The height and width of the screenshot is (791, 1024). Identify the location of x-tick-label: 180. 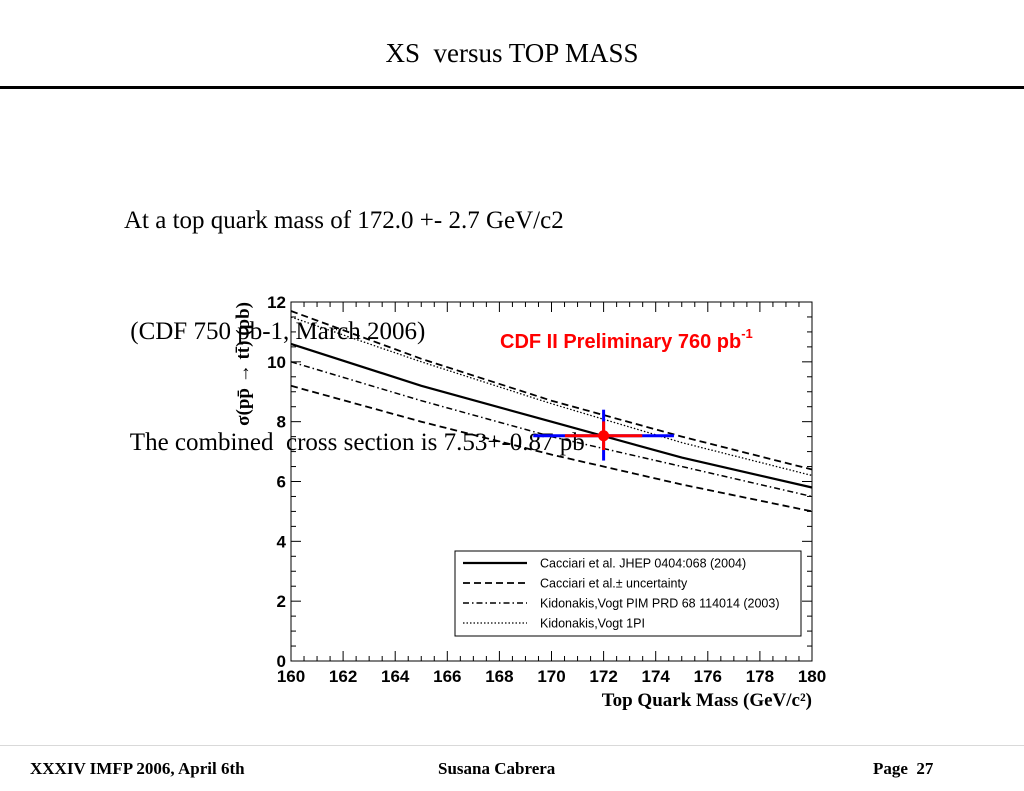
(812, 676).